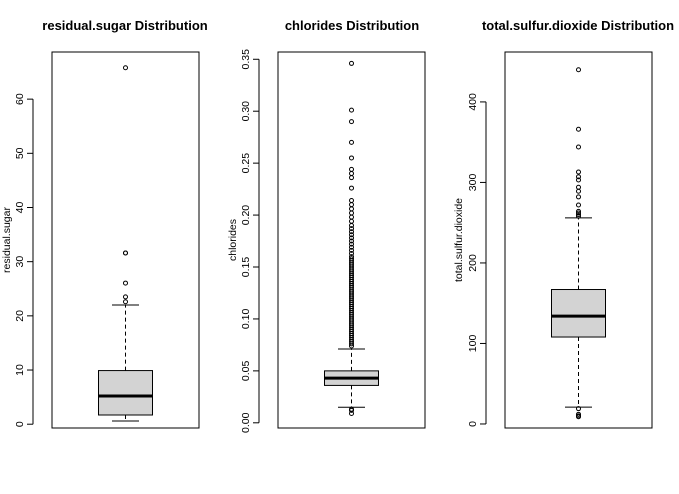 This screenshot has height=494, width=679. I want to click on y-tick-label: 300, so click(473, 183).